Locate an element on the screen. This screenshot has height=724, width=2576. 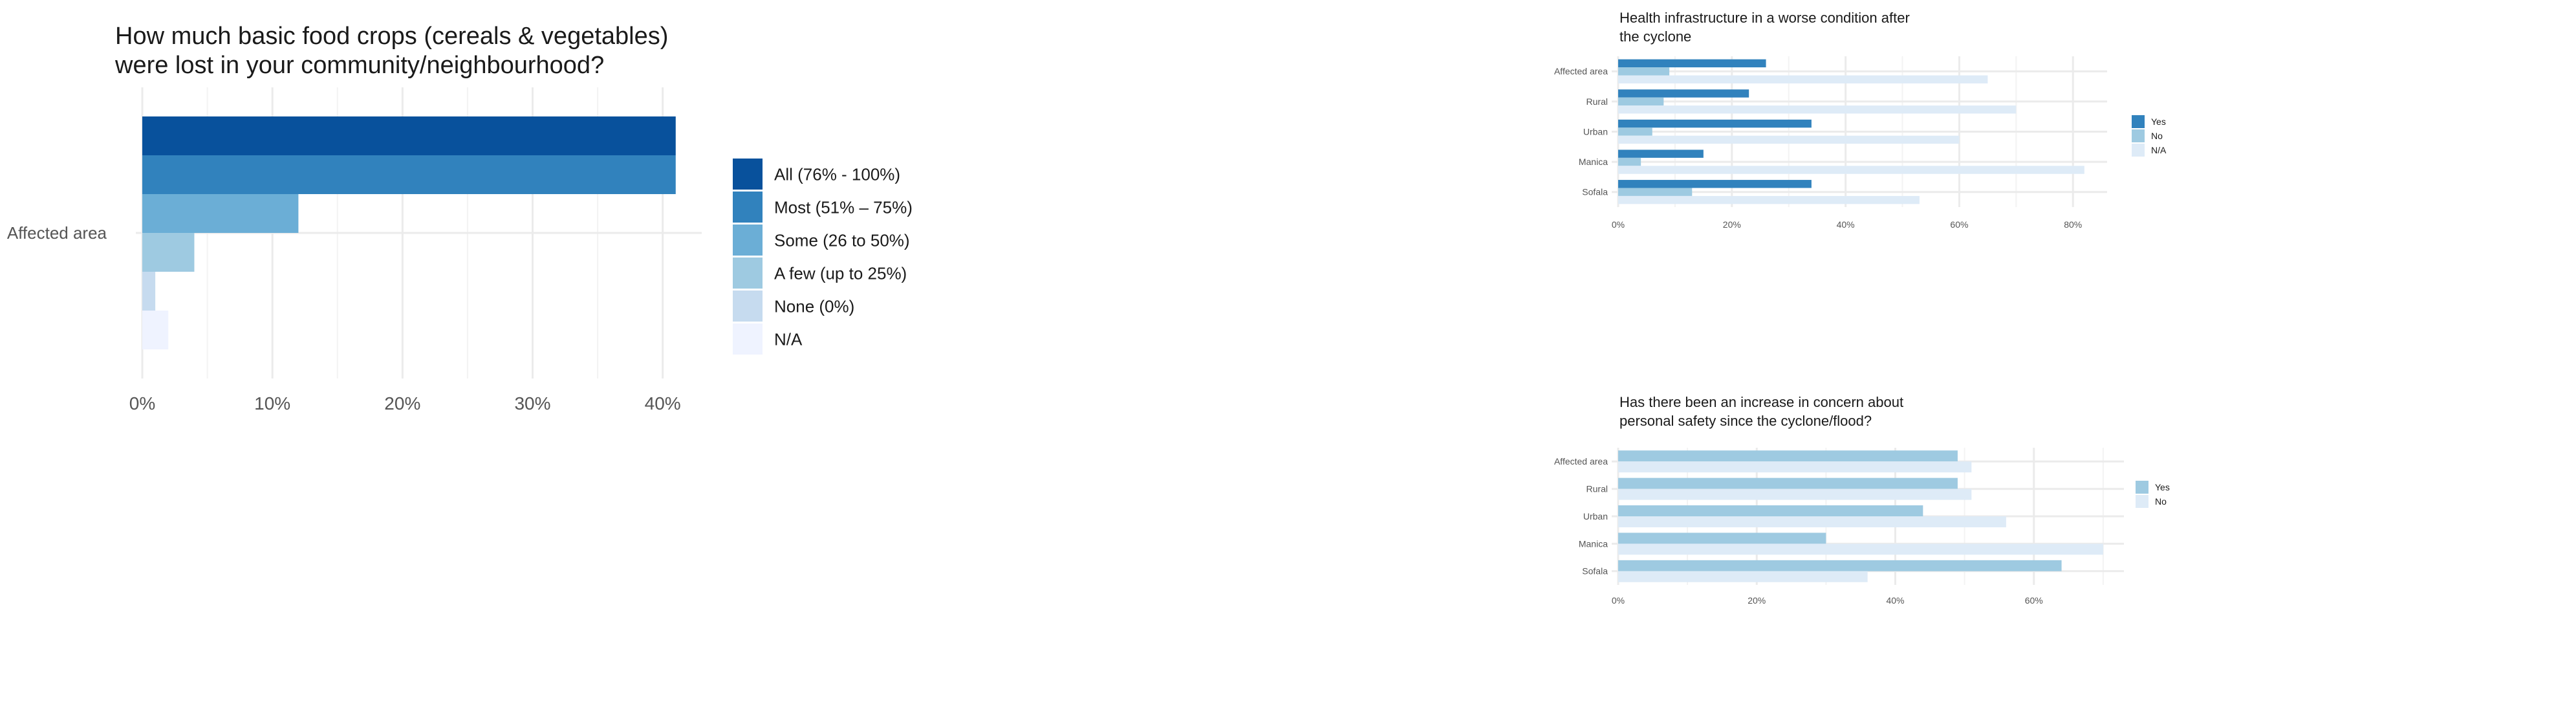
chart-title-line: personal safety since the cyclone/flood? is located at coordinates (1746, 421).